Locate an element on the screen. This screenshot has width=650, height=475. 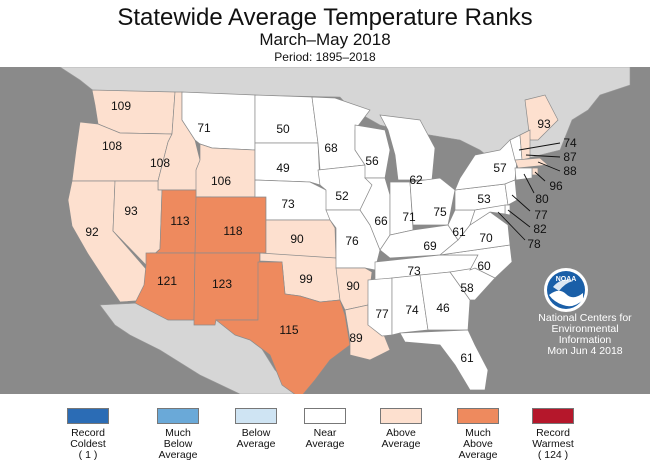
legend-item: Above Average is located at coordinates (401, 429).